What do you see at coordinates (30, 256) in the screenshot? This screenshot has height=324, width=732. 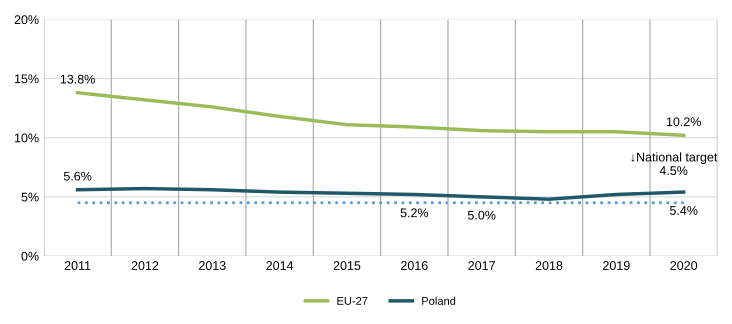 I see `y-tick-label: 0%` at bounding box center [30, 256].